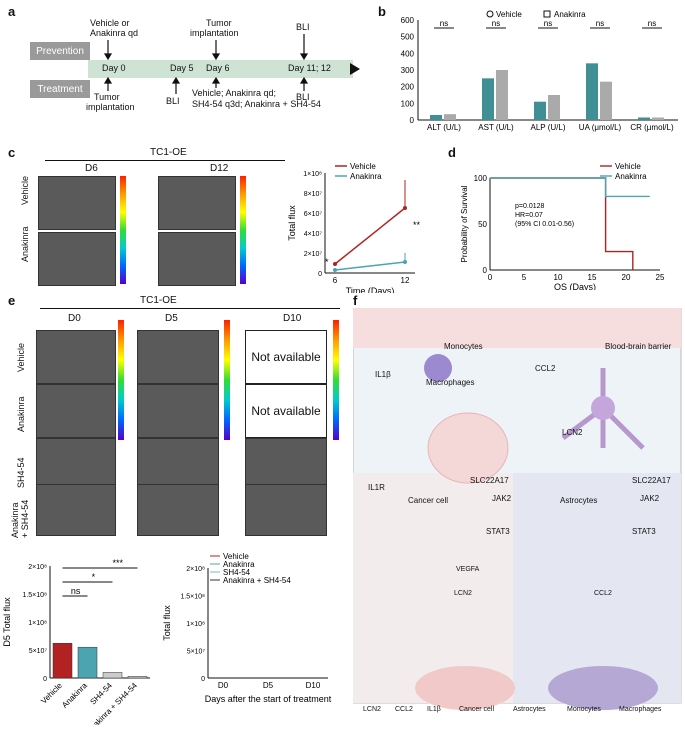 Image resolution: width=685 pixels, height=729 pixels. What do you see at coordinates (524, 277) in the screenshot?
I see `d-x-tick: 5` at bounding box center [524, 277].